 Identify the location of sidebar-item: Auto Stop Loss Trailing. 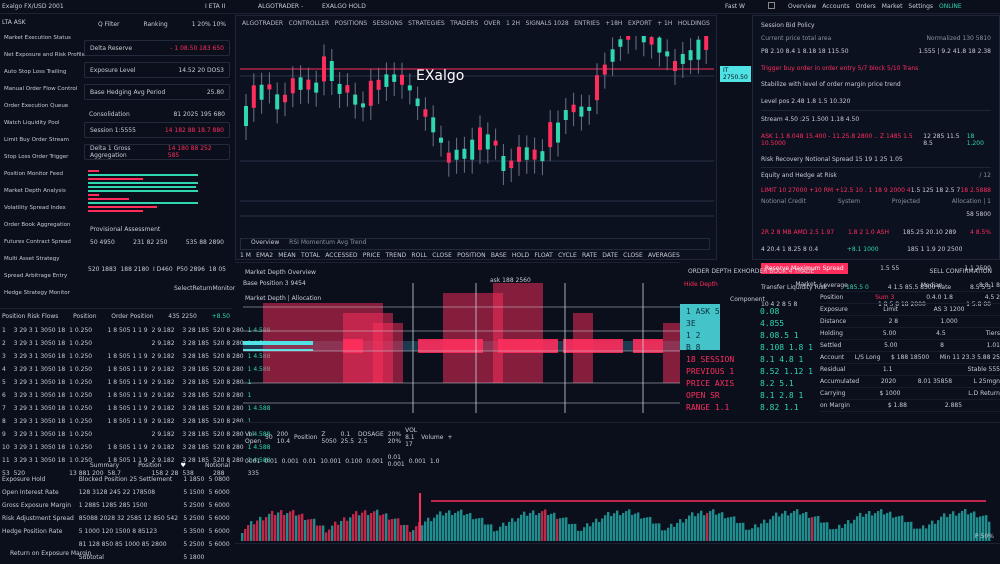
(35, 72).